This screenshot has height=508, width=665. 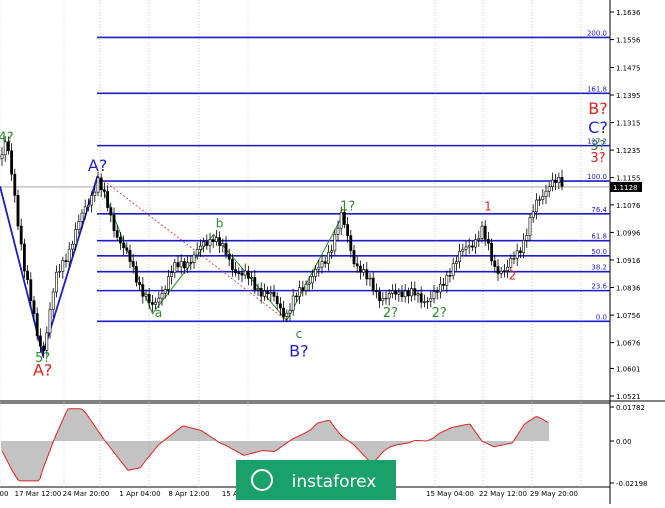 I want to click on fib-level-label: 100.0, so click(x=597, y=177).